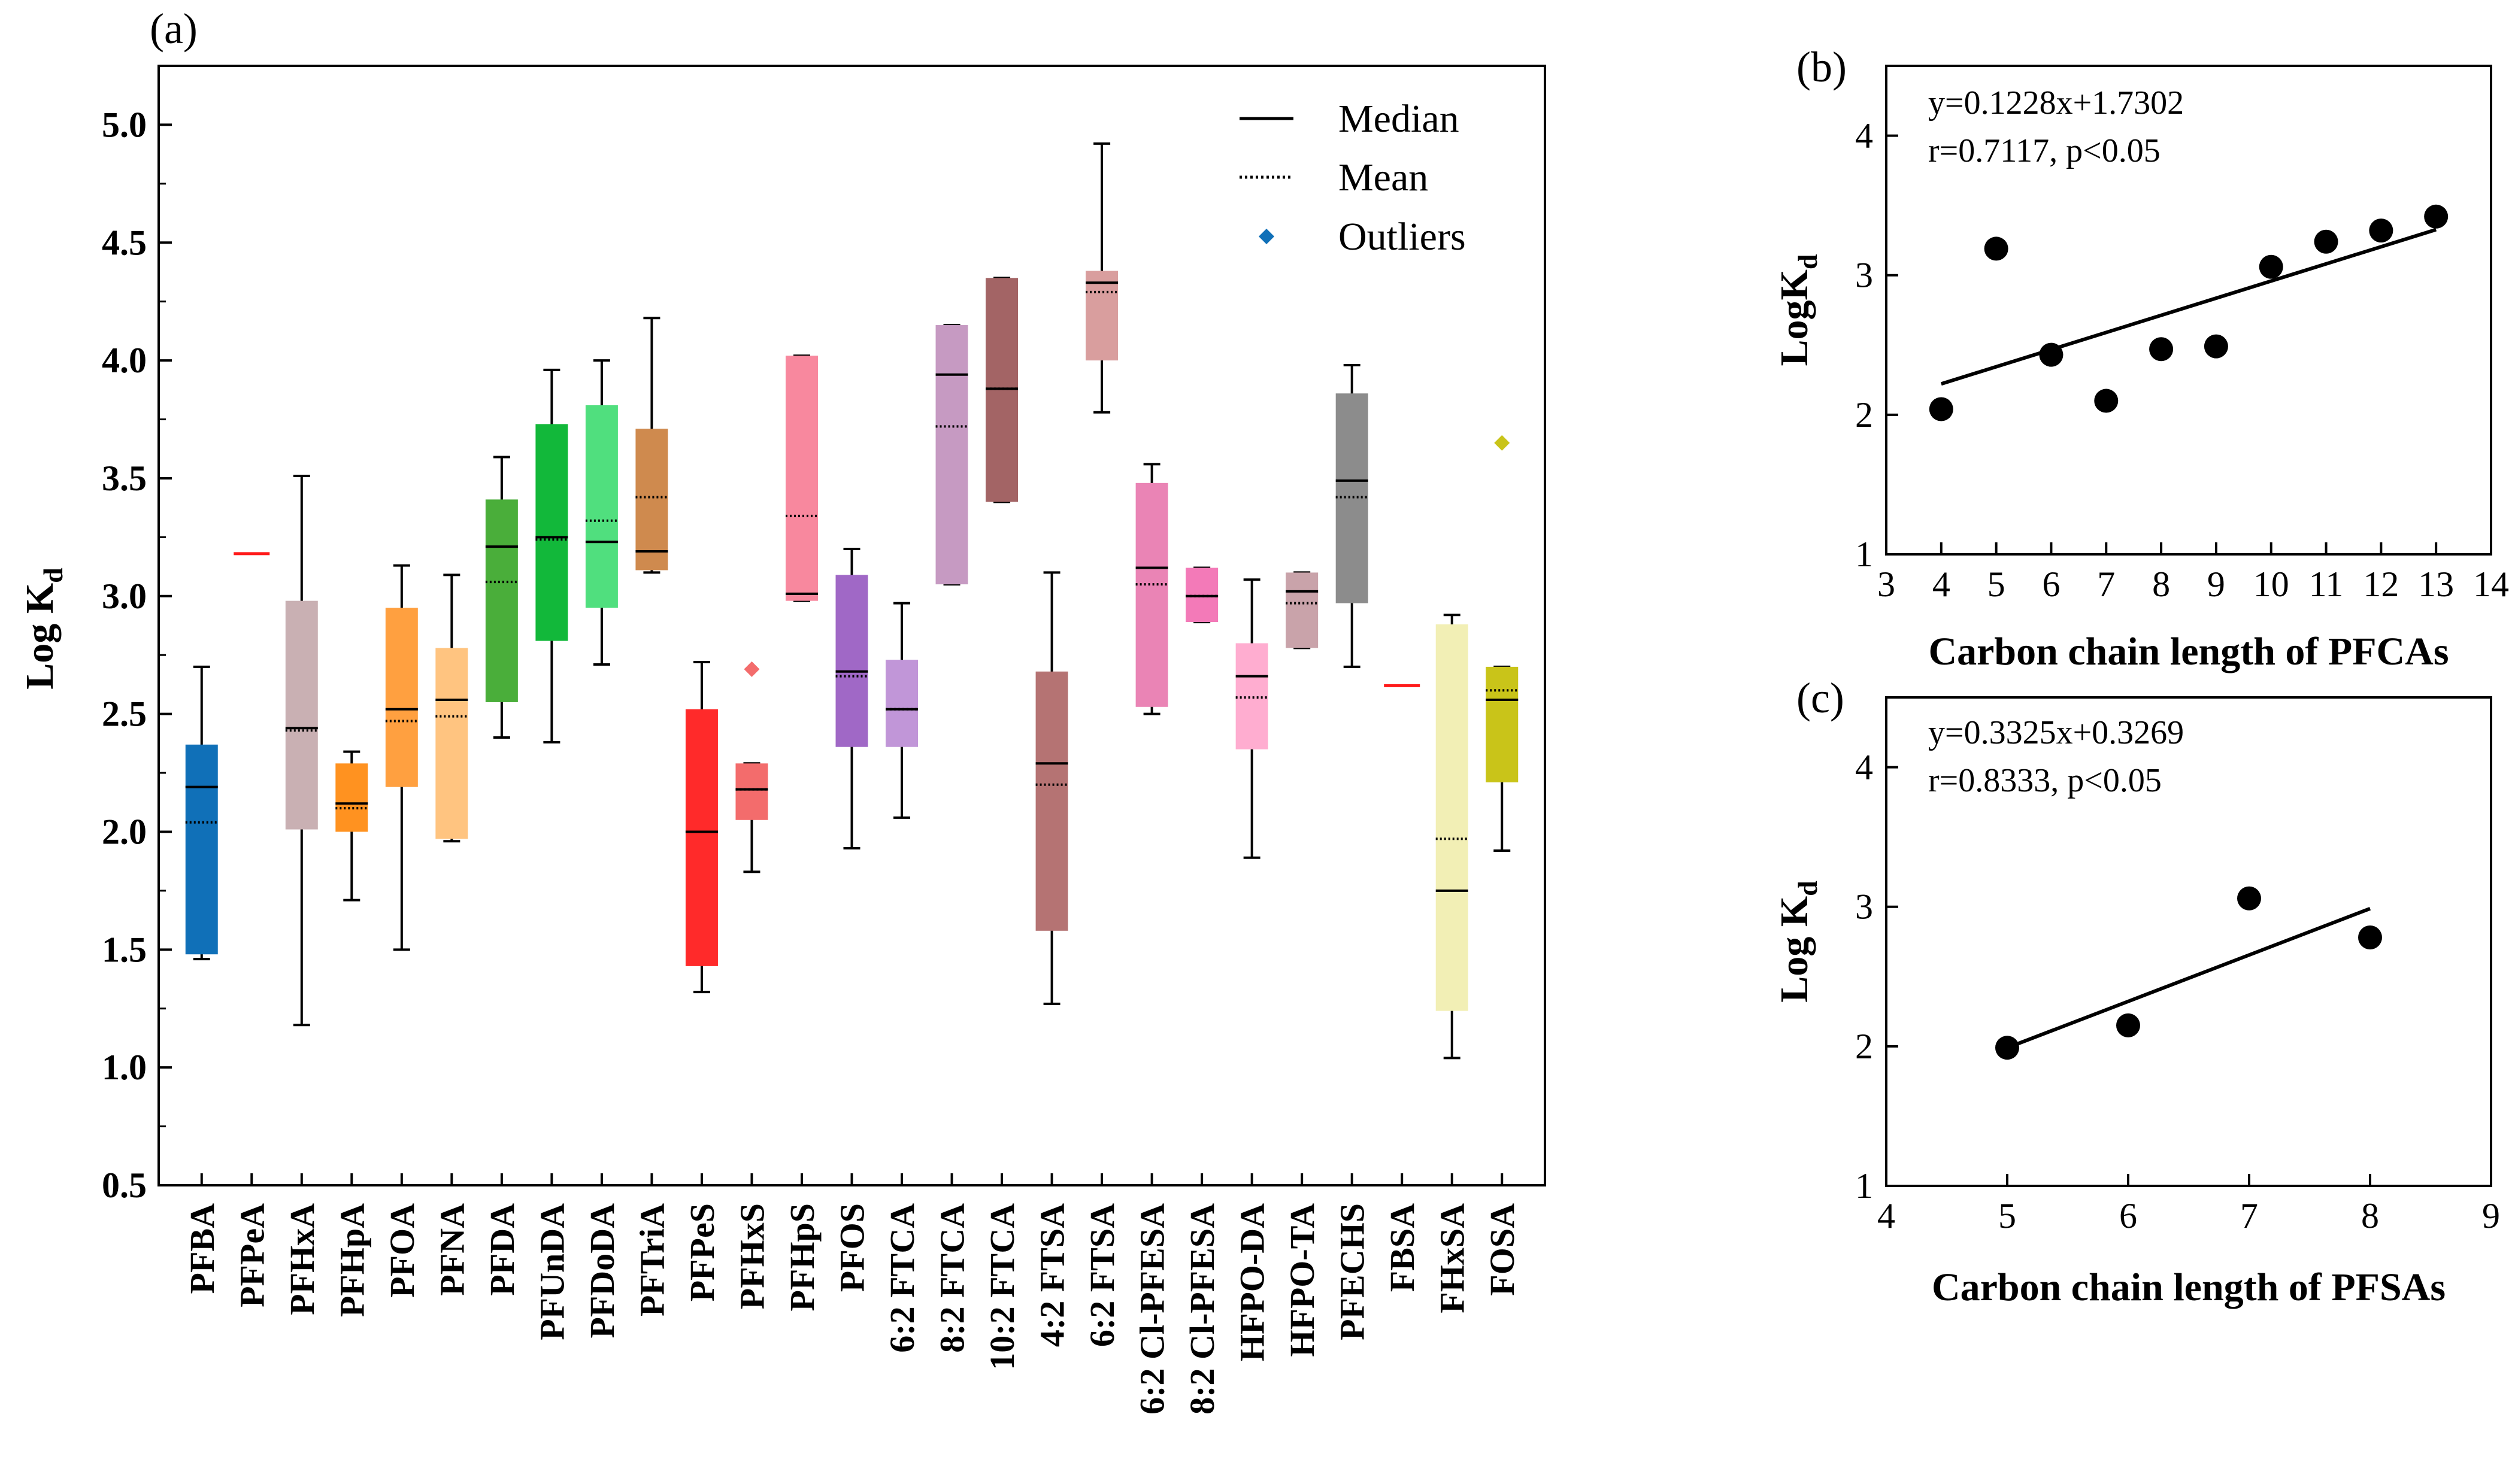 This screenshot has height=1484, width=2515. I want to click on box-pfpea, so click(252, 868).